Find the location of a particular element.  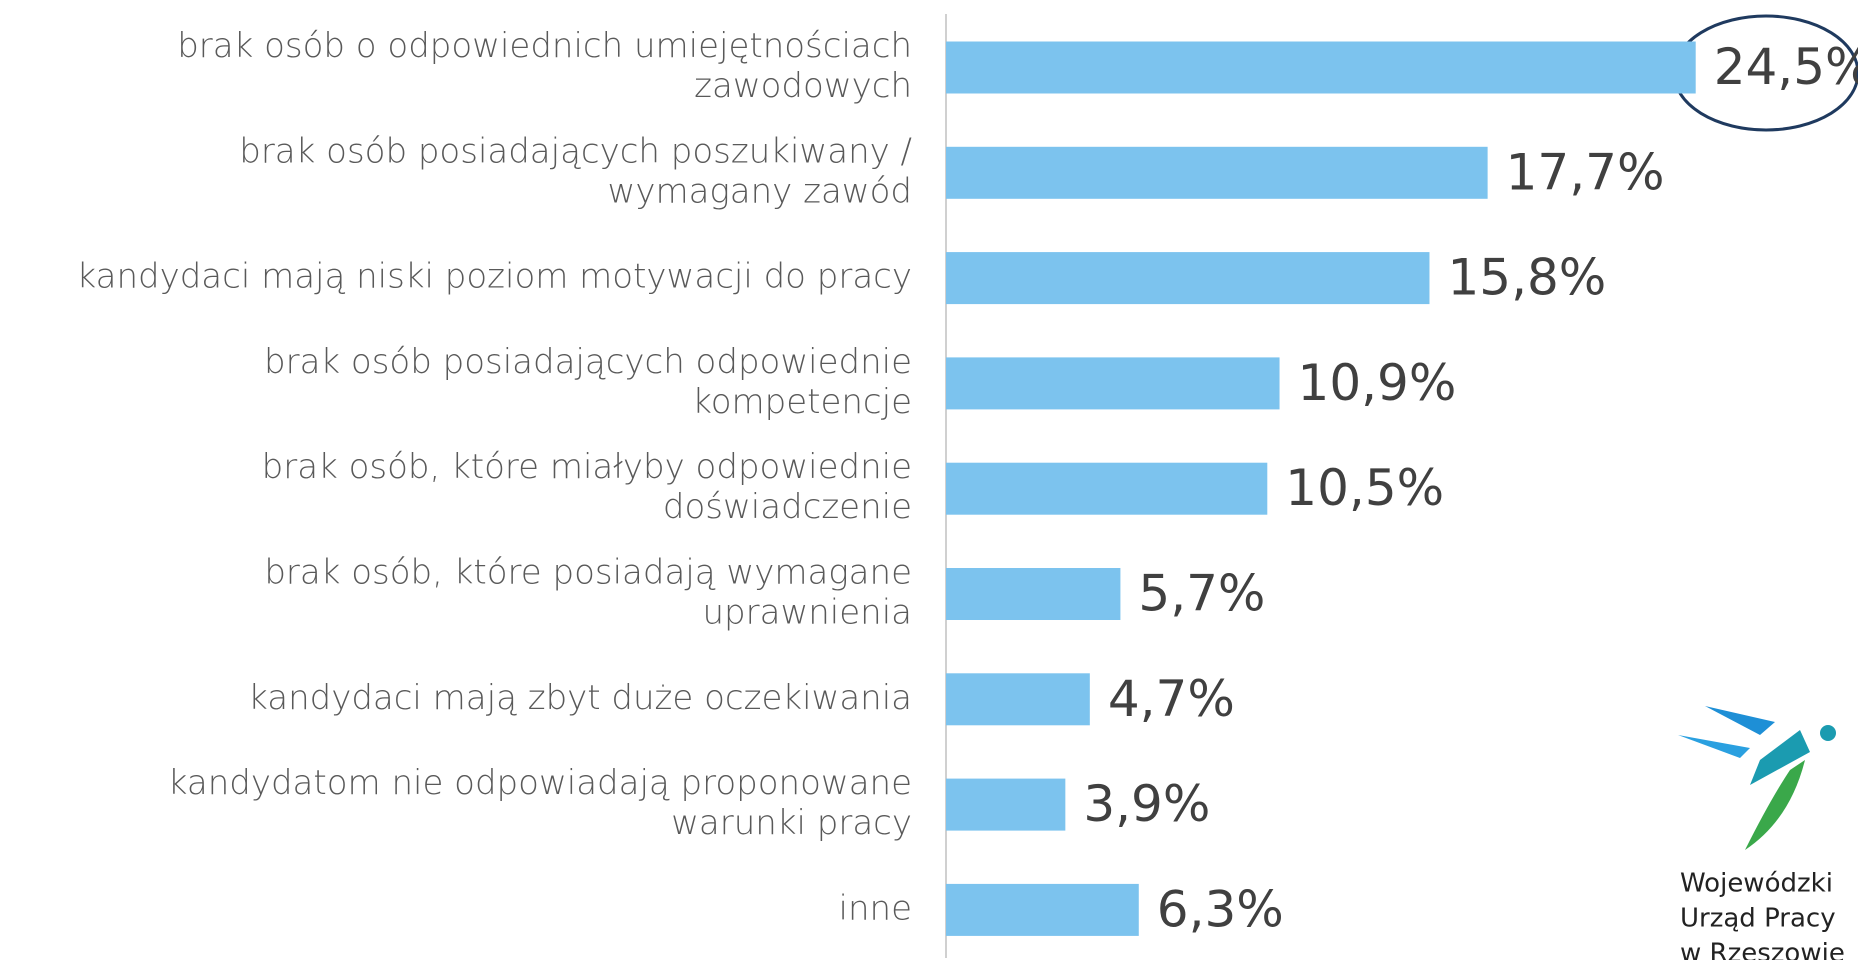

data-label: 24,5% is located at coordinates (1786, 67).